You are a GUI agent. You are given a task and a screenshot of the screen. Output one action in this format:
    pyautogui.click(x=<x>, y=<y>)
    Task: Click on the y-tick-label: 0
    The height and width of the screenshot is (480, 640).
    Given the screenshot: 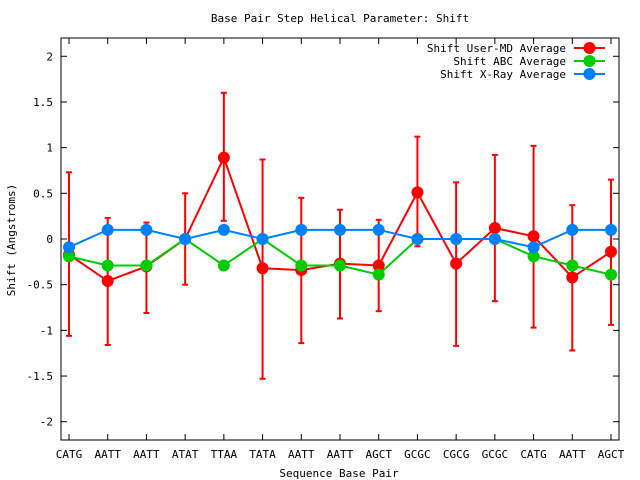 What is the action you would take?
    pyautogui.click(x=49, y=239)
    